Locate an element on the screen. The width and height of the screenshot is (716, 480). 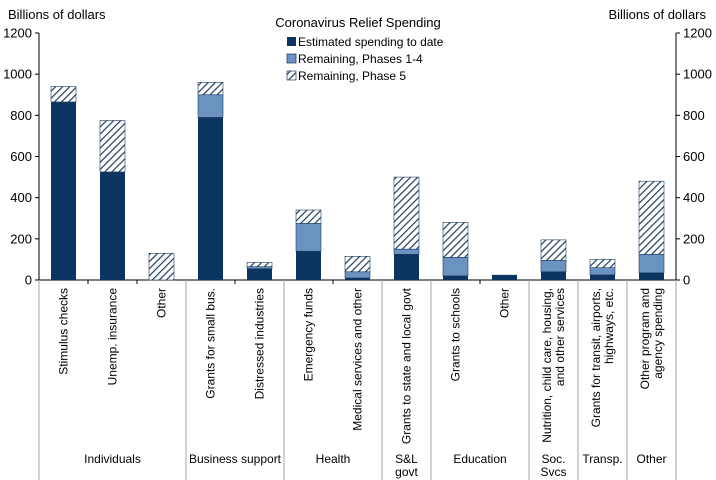
group-label: Other is located at coordinates (651, 459).